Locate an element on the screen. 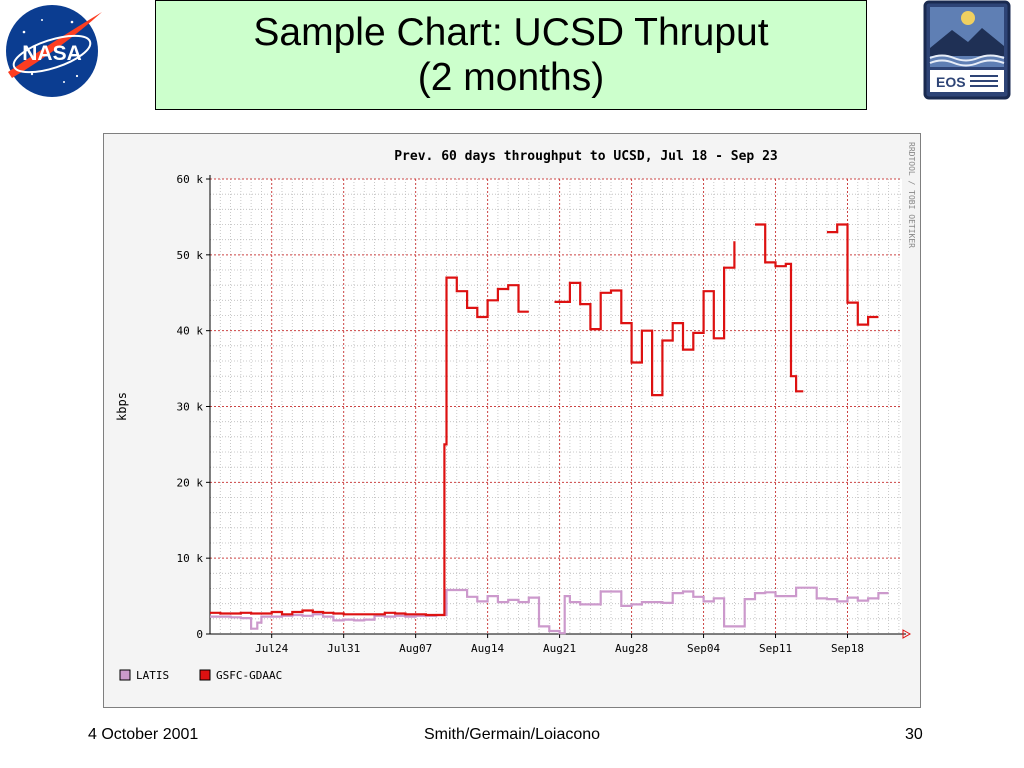 The image size is (1024, 768). x-axis-arrow is located at coordinates (907, 634).